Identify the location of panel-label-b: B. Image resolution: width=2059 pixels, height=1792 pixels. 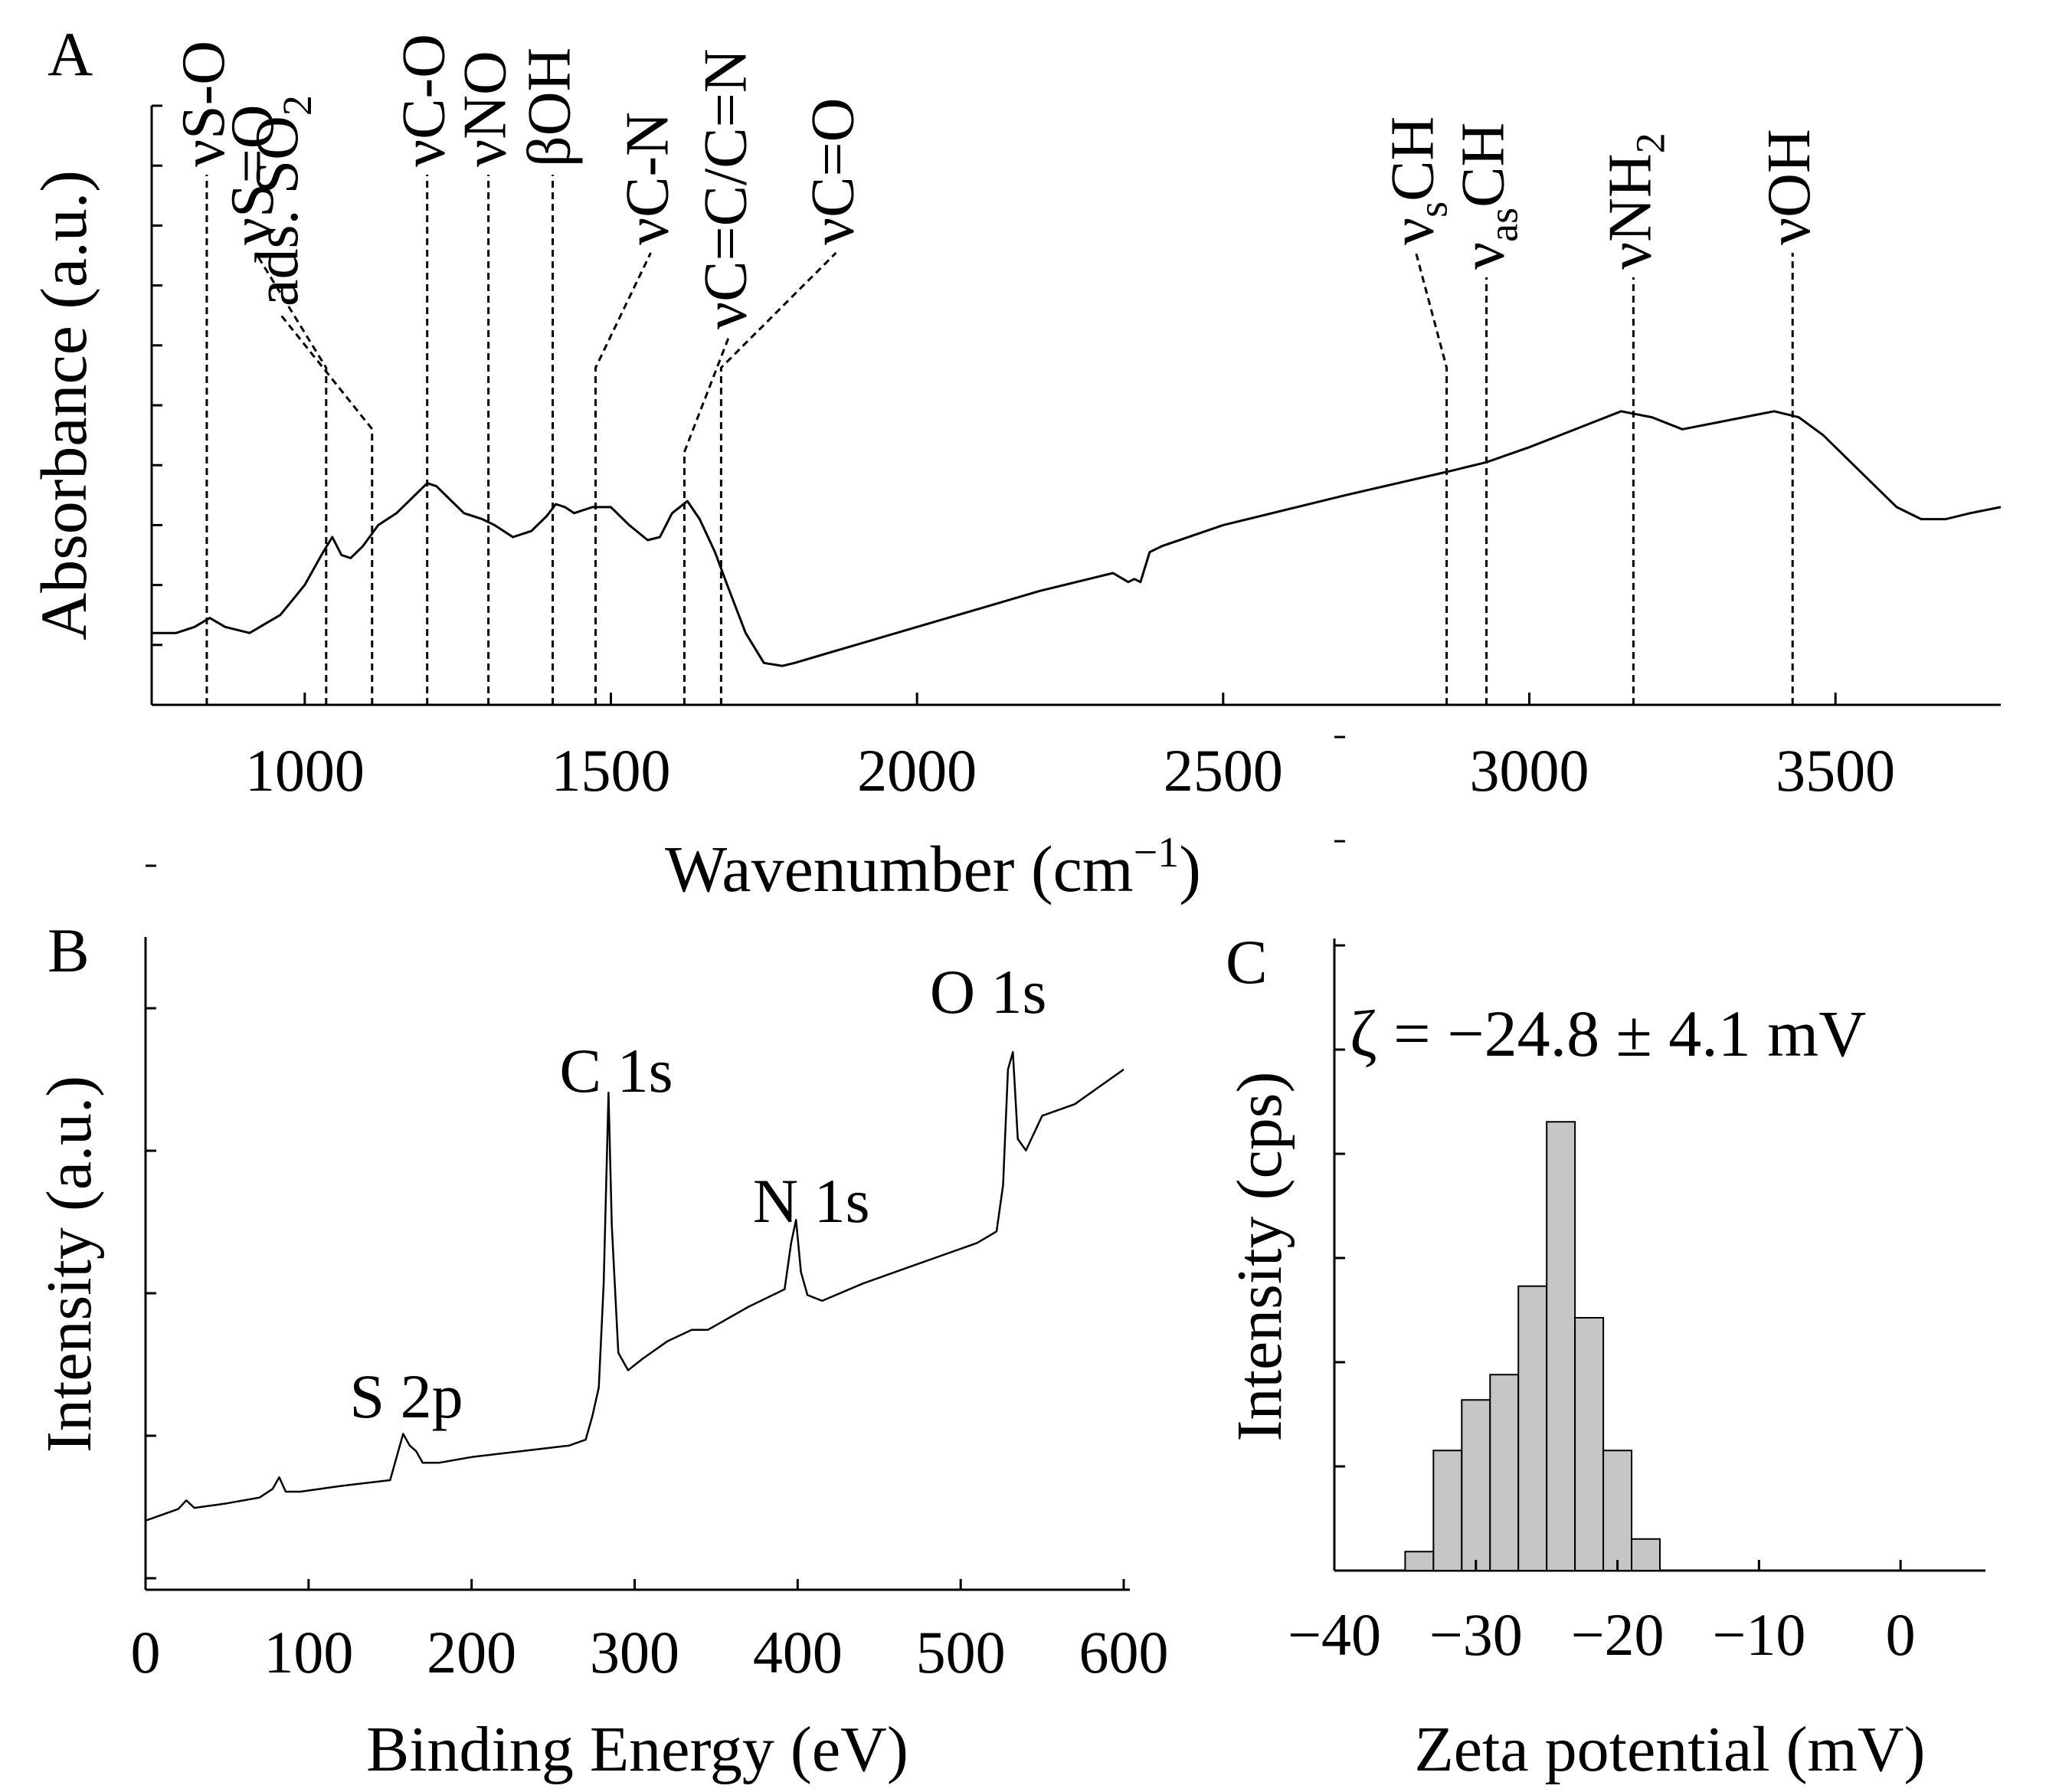
(69, 950).